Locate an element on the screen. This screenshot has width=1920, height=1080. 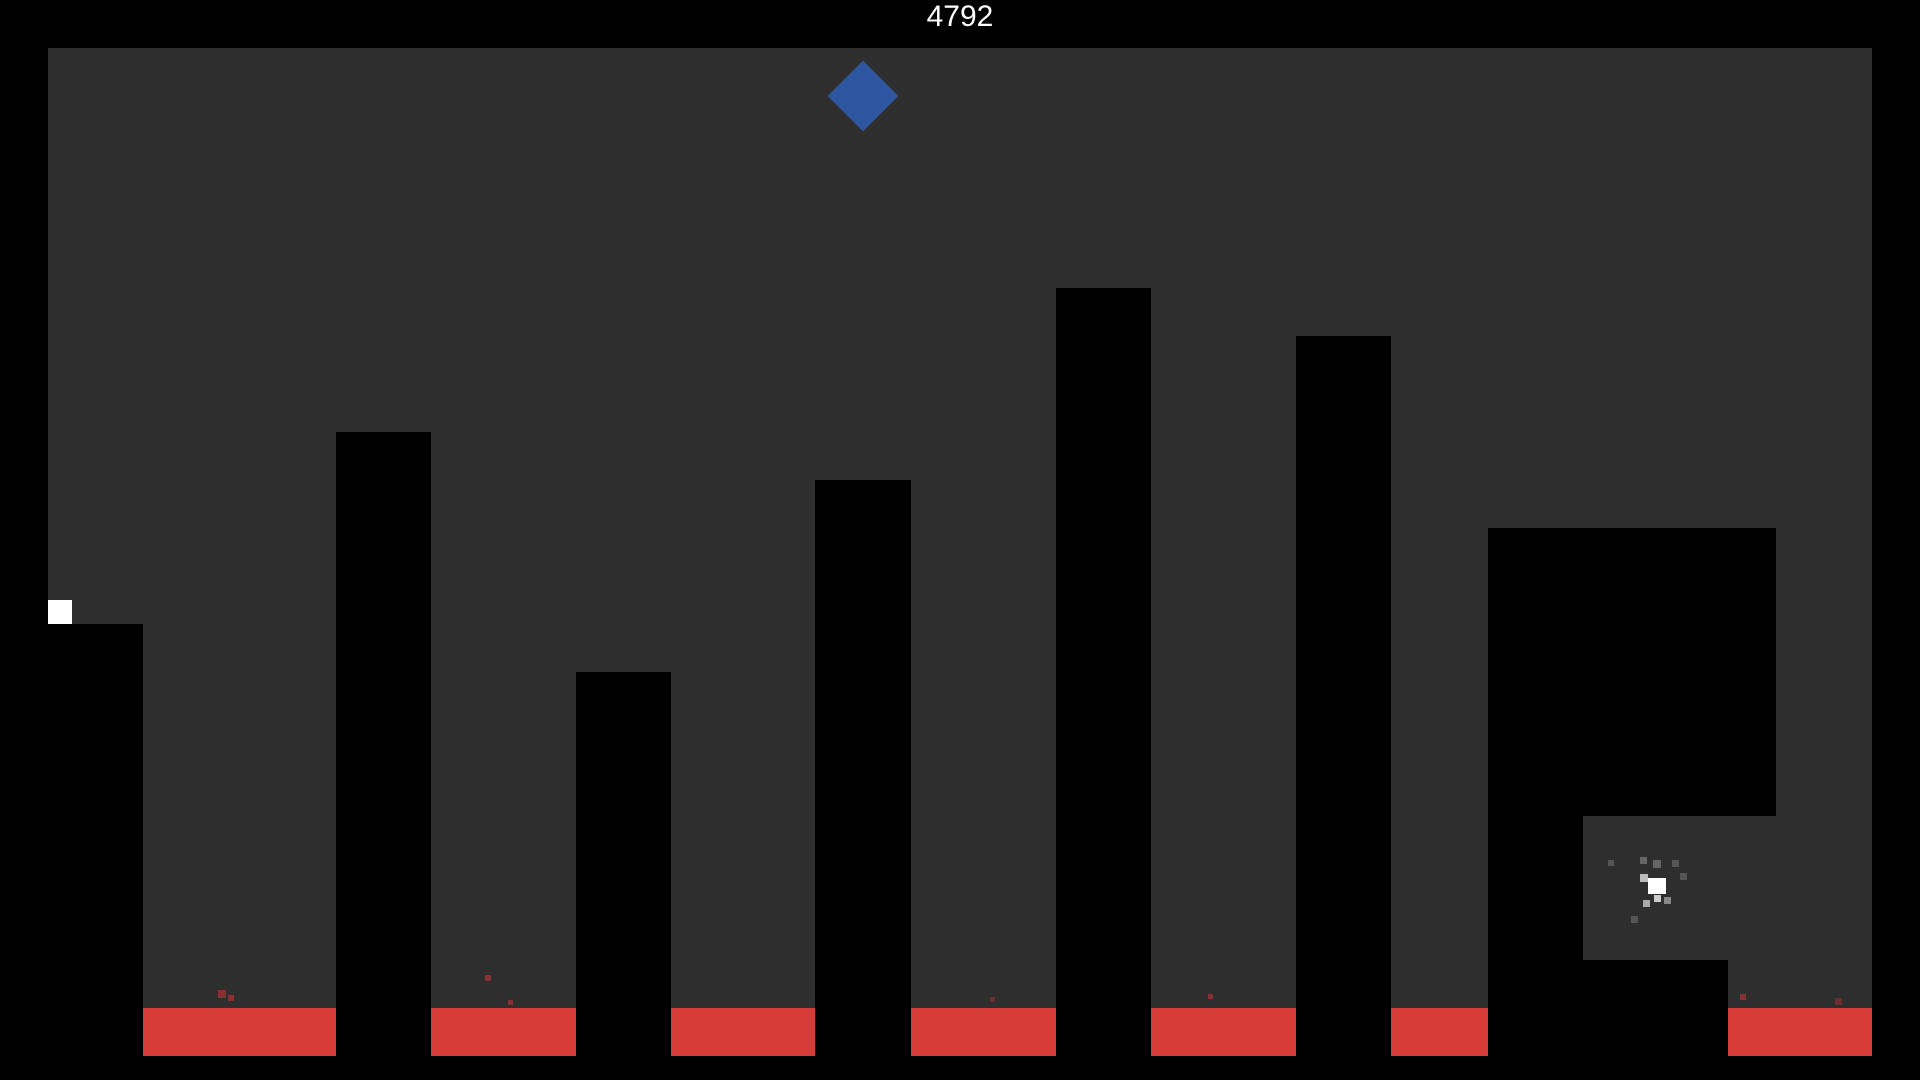
score-display: 4792 is located at coordinates (960, 16).